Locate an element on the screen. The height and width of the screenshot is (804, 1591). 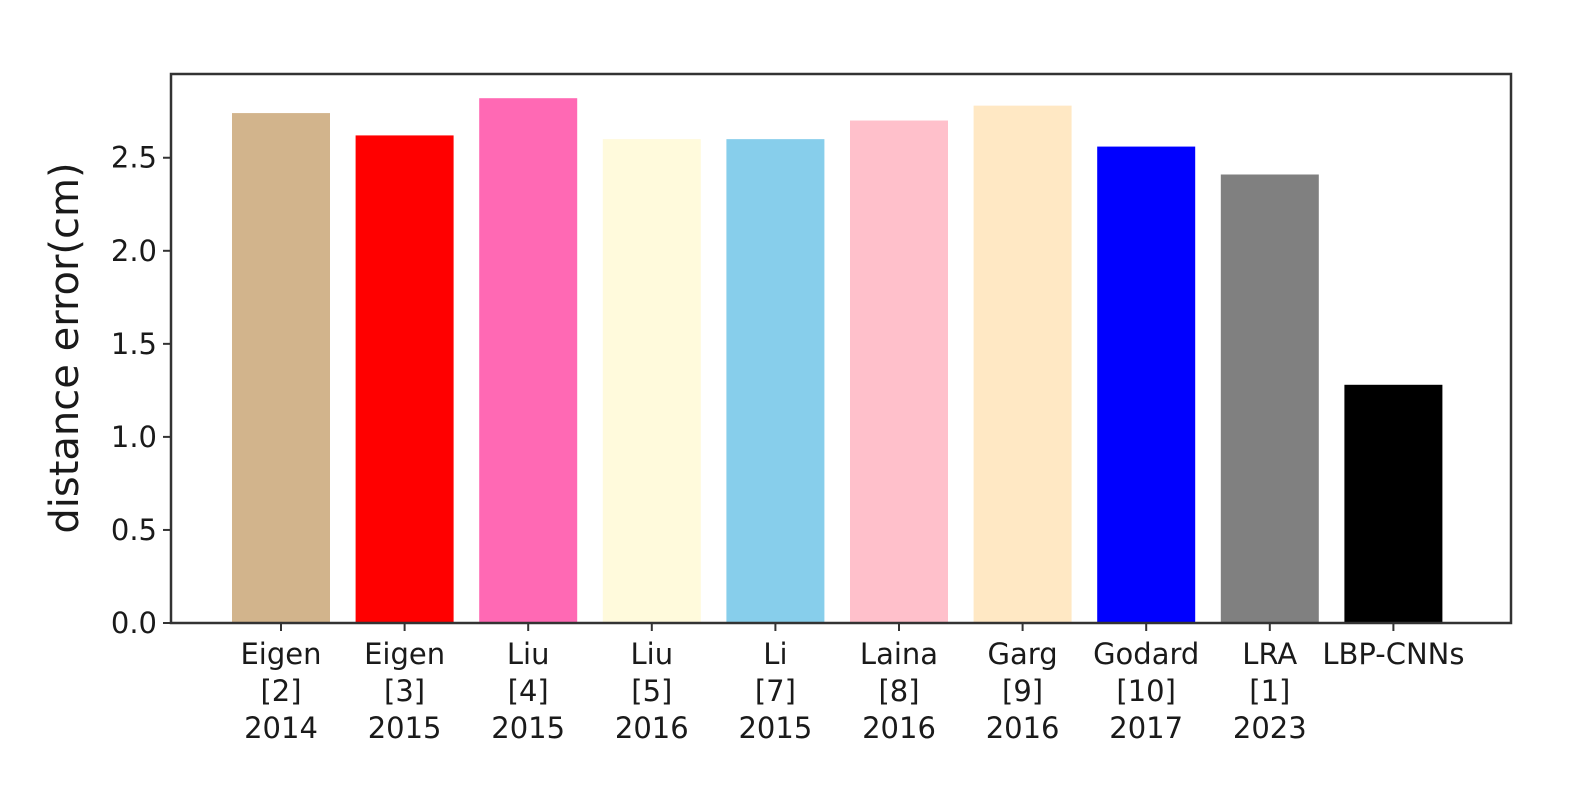
x-tick-label-5: Laina [8] 2016 is located at coordinates (899, 691).